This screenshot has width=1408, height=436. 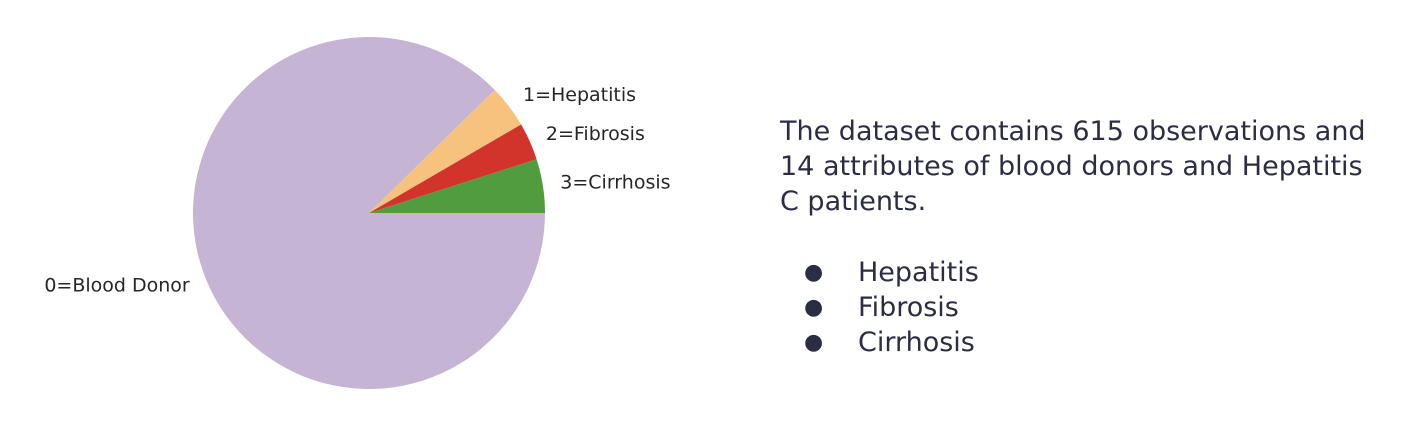 What do you see at coordinates (1080, 342) in the screenshot?
I see `class-list-item: ● Cirrhosis` at bounding box center [1080, 342].